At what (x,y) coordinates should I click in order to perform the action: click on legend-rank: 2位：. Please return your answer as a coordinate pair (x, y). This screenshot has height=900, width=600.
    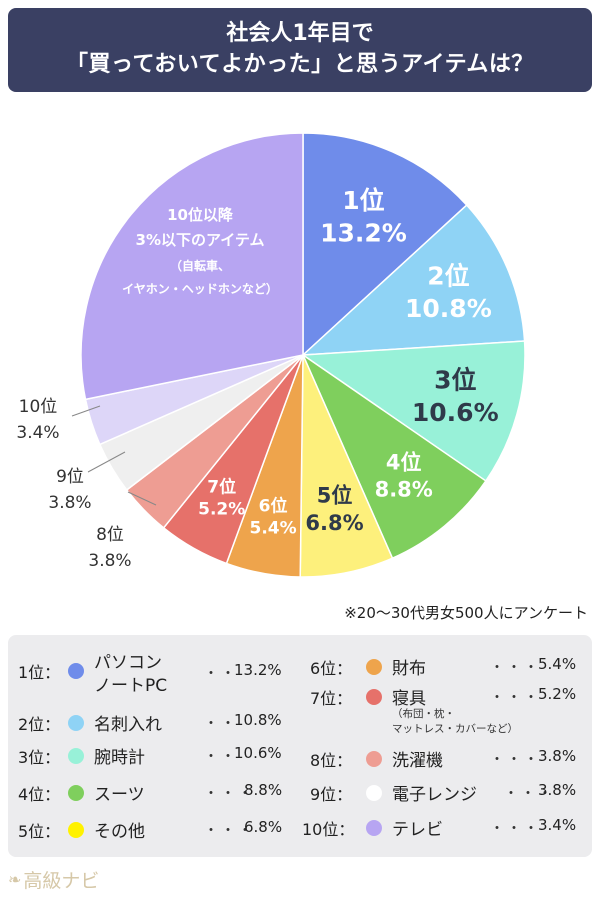
    Looking at the image, I should click on (39, 724).